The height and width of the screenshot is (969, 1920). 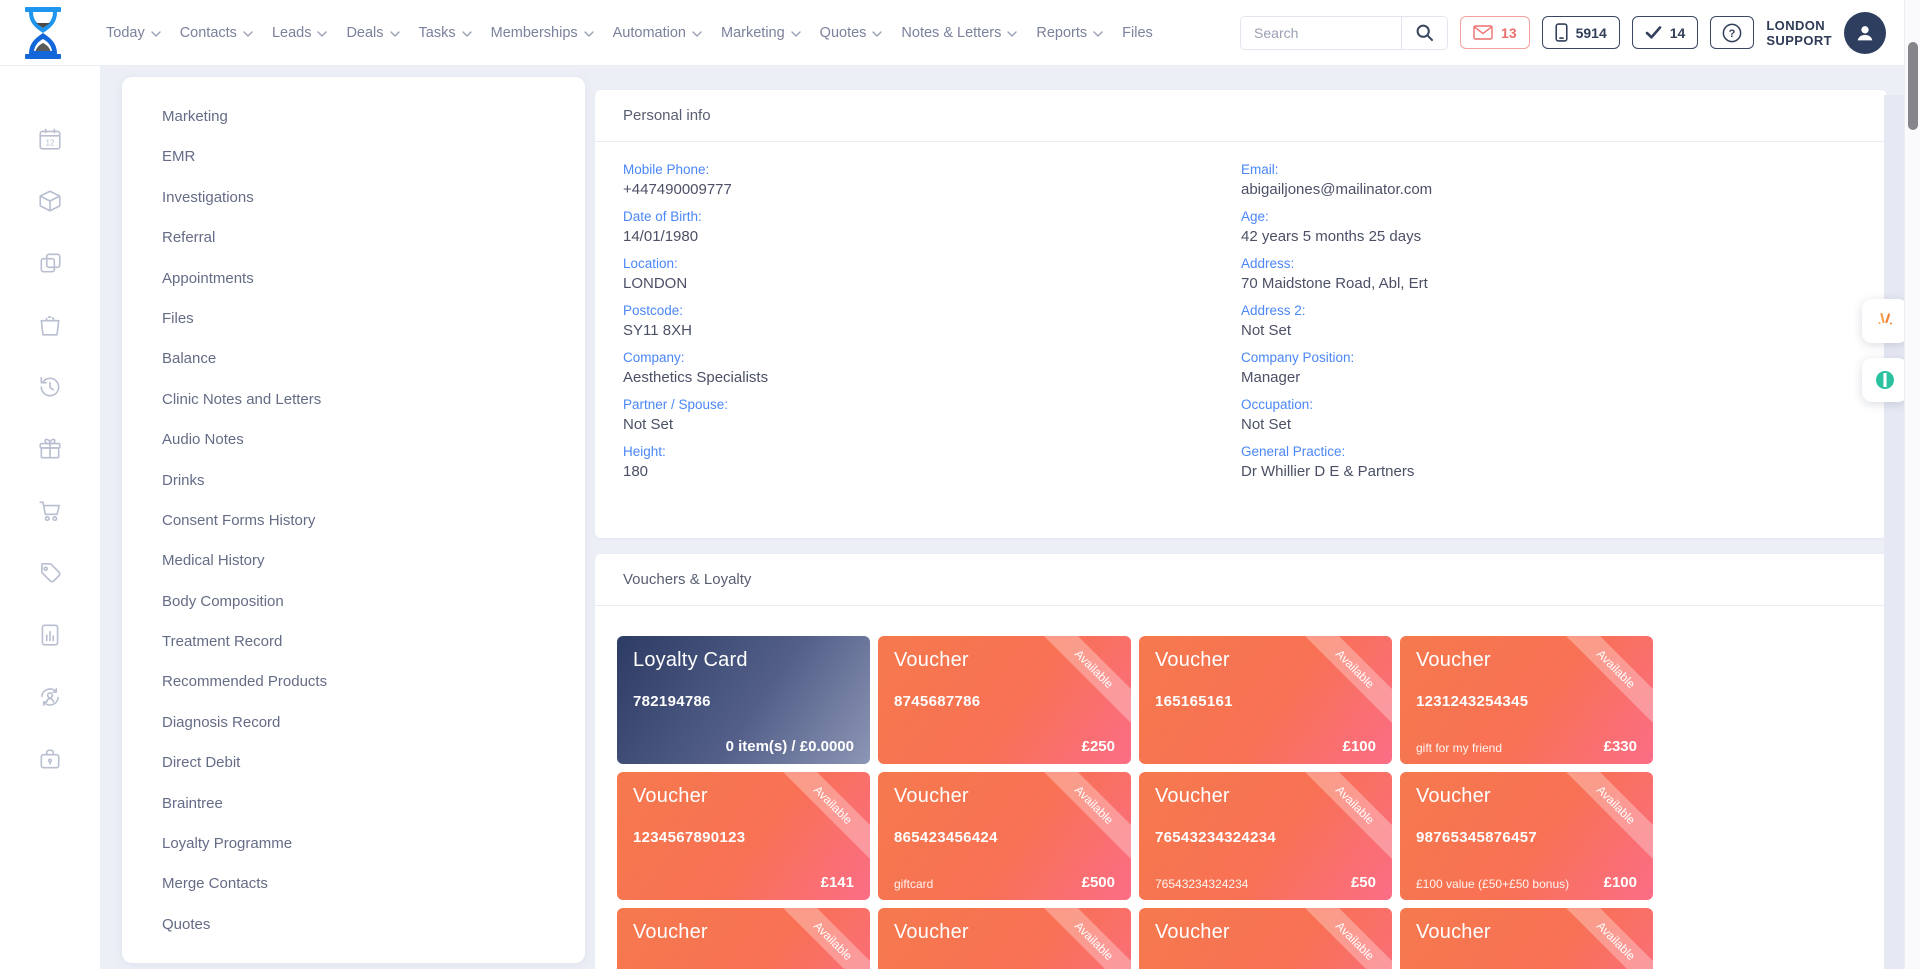 I want to click on search-button, so click(x=1424, y=32).